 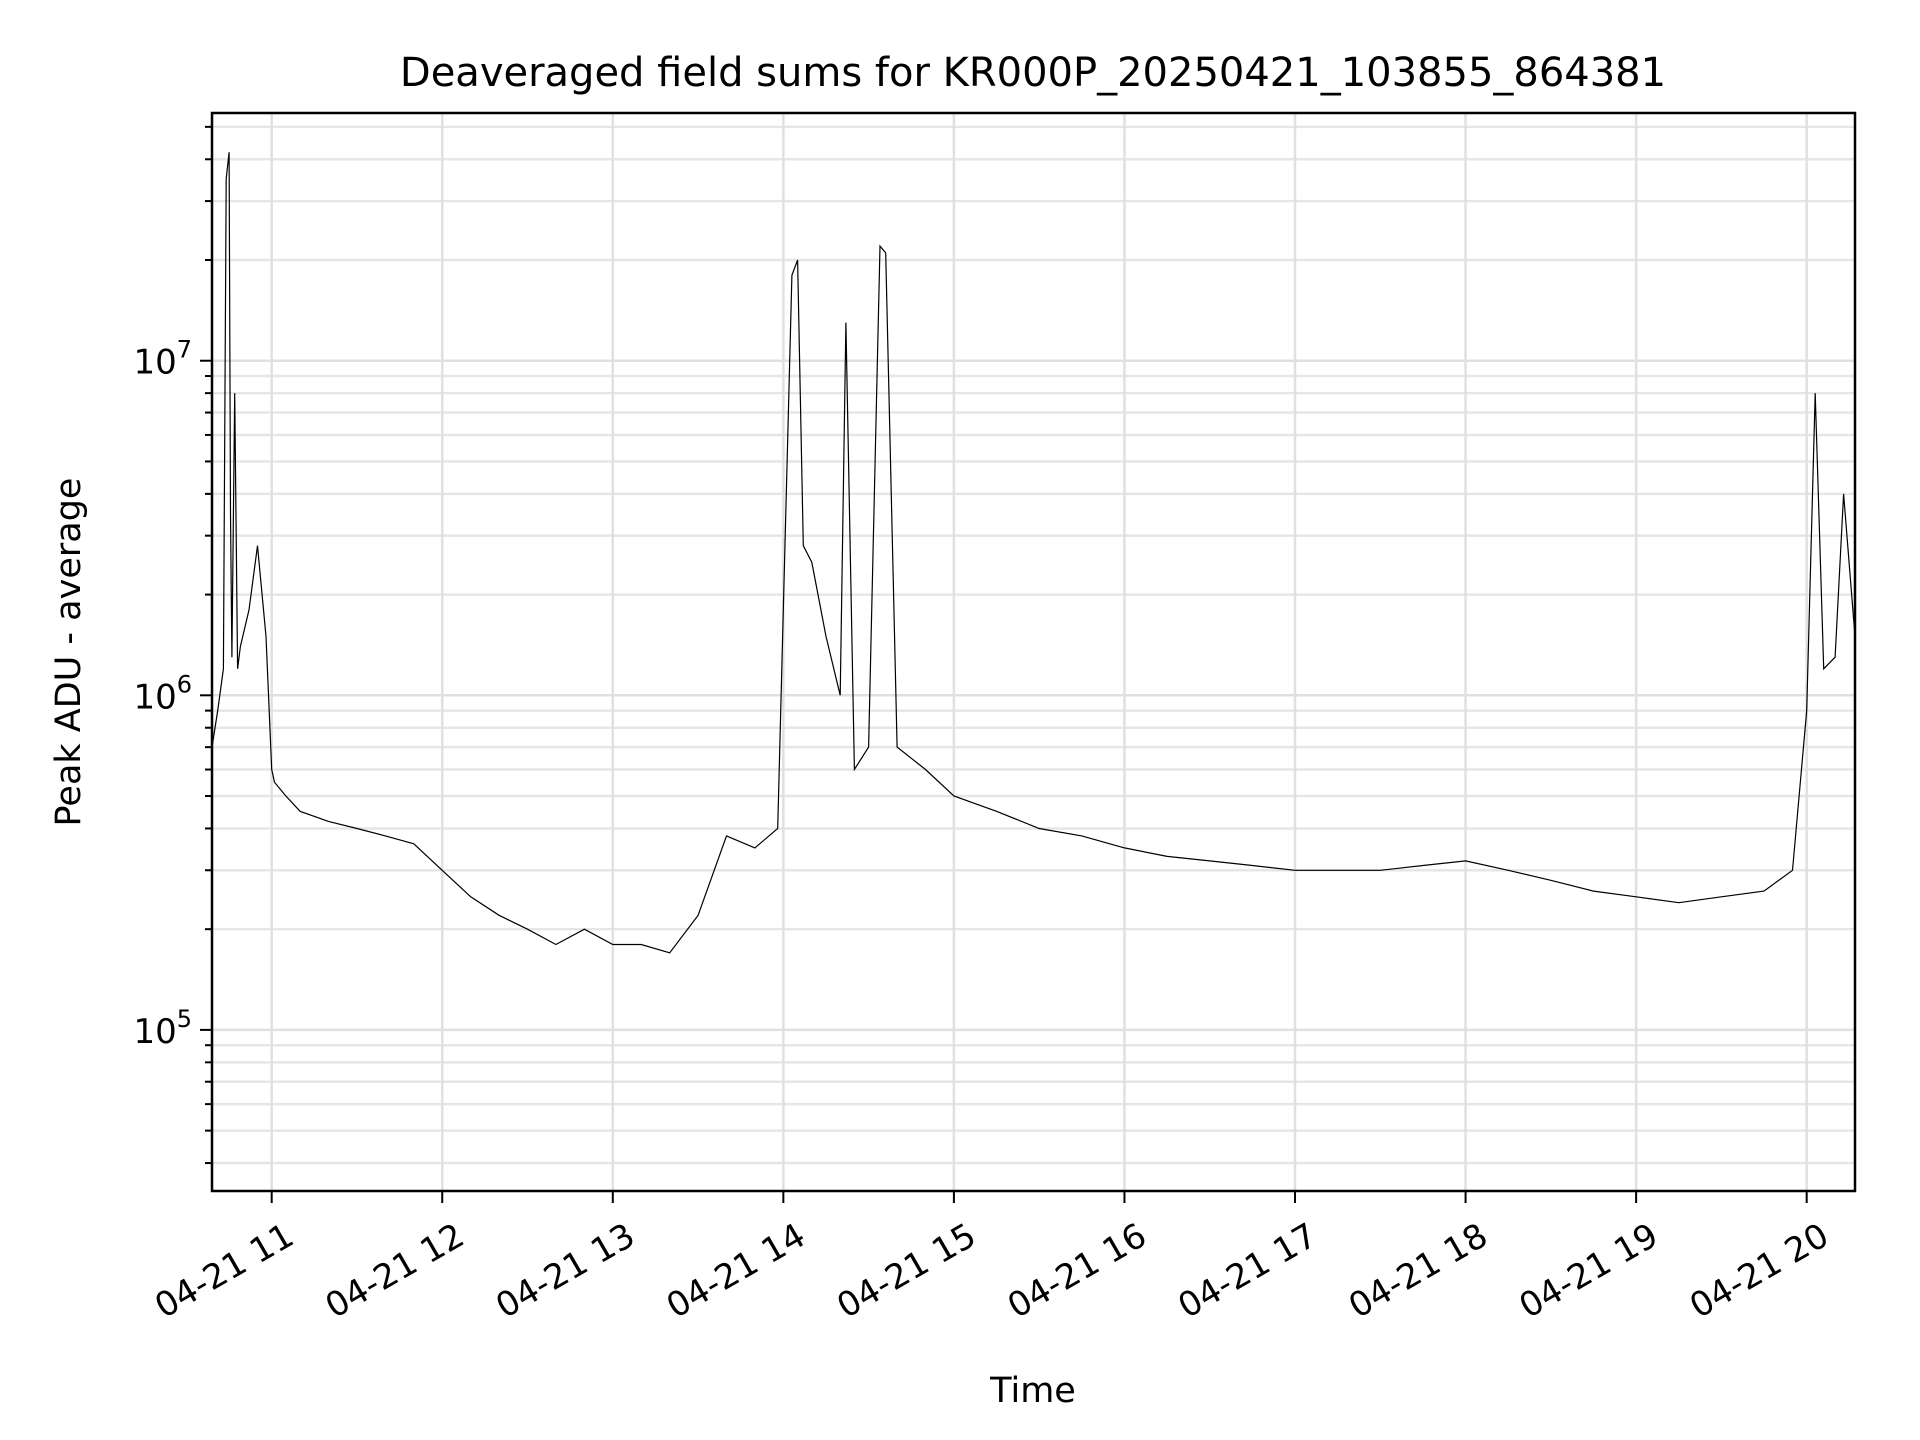 What do you see at coordinates (1032, 1391) in the screenshot?
I see `x-axis-label: Time` at bounding box center [1032, 1391].